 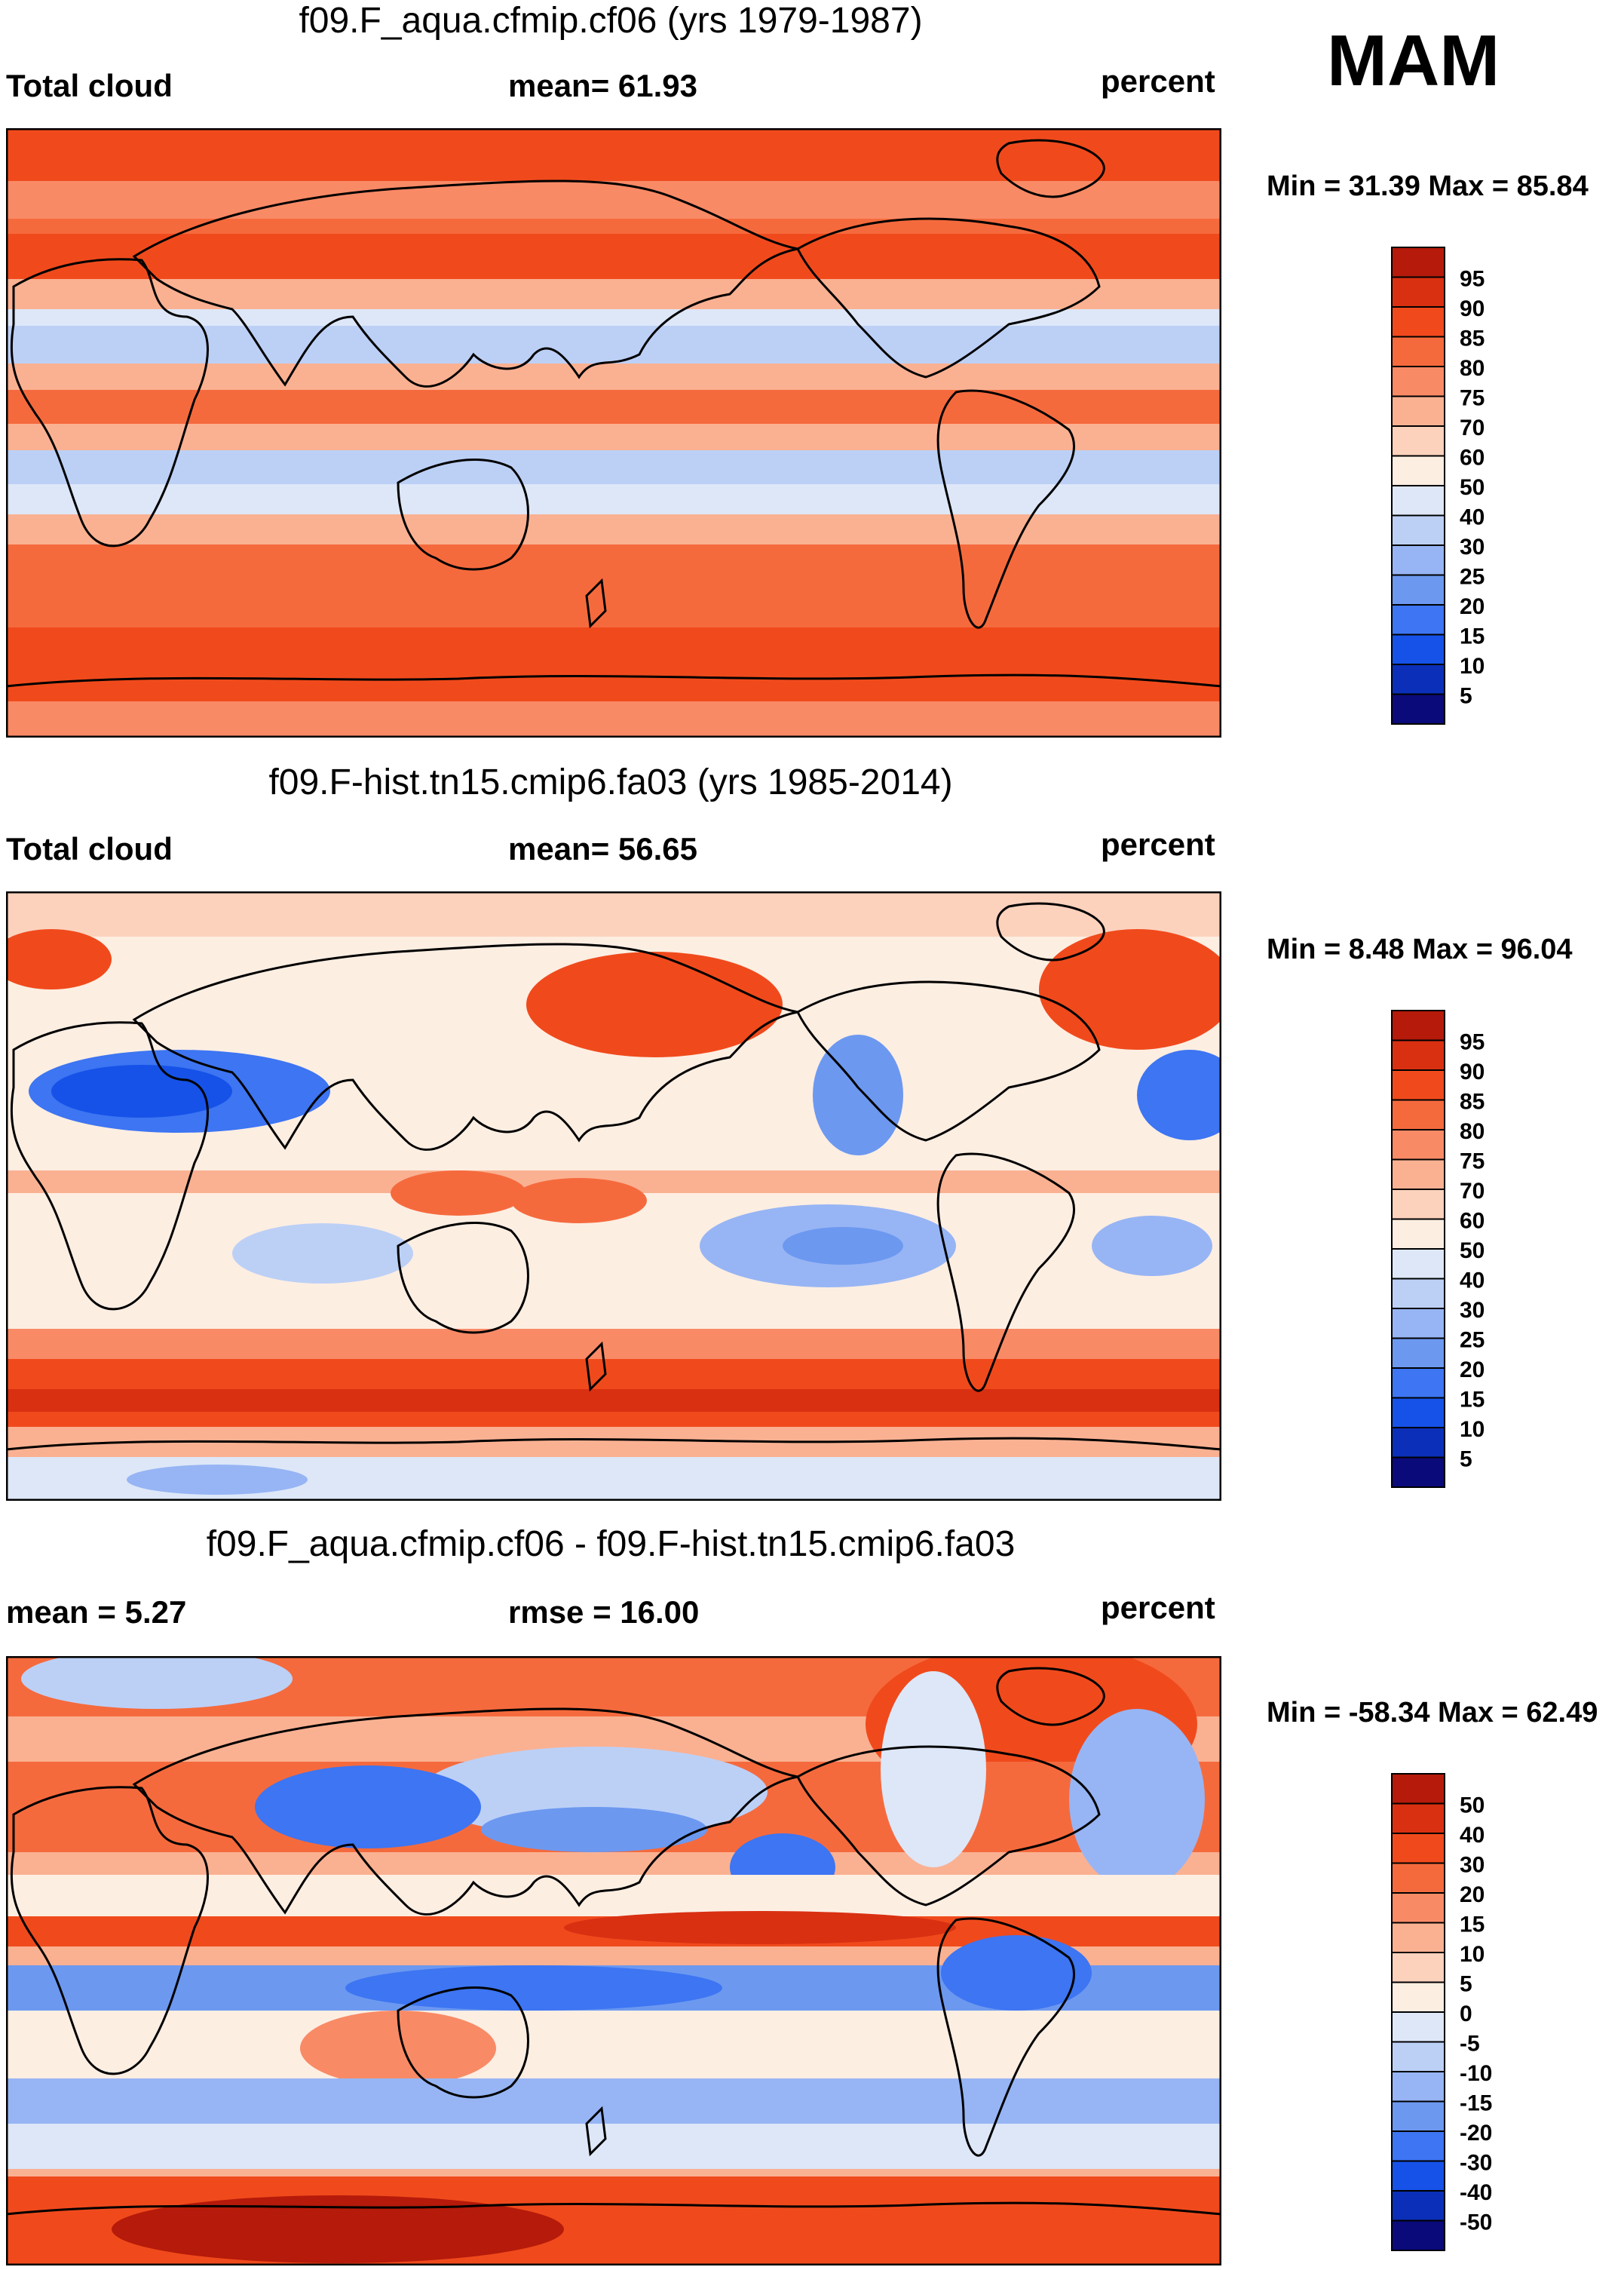 I want to click on colorbar-tick-label: -40, so click(x=1476, y=2192).